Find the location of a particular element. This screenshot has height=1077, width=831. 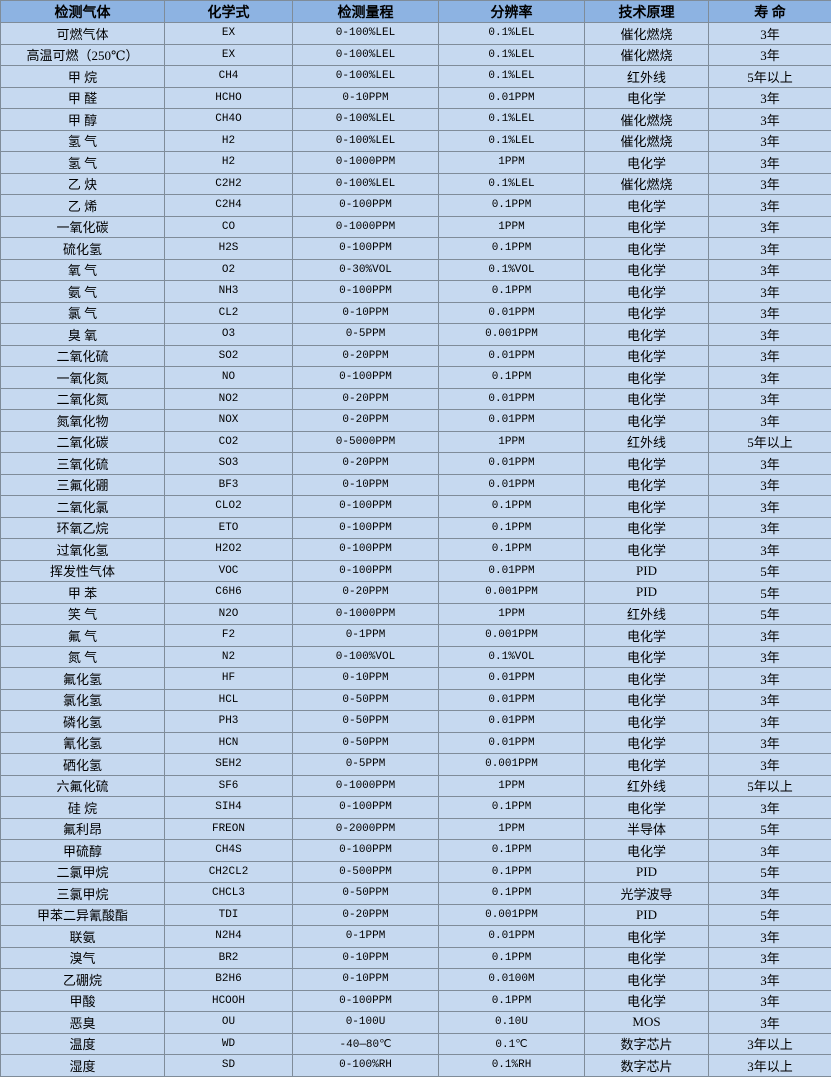

cell-principle: PID is located at coordinates (647, 571).